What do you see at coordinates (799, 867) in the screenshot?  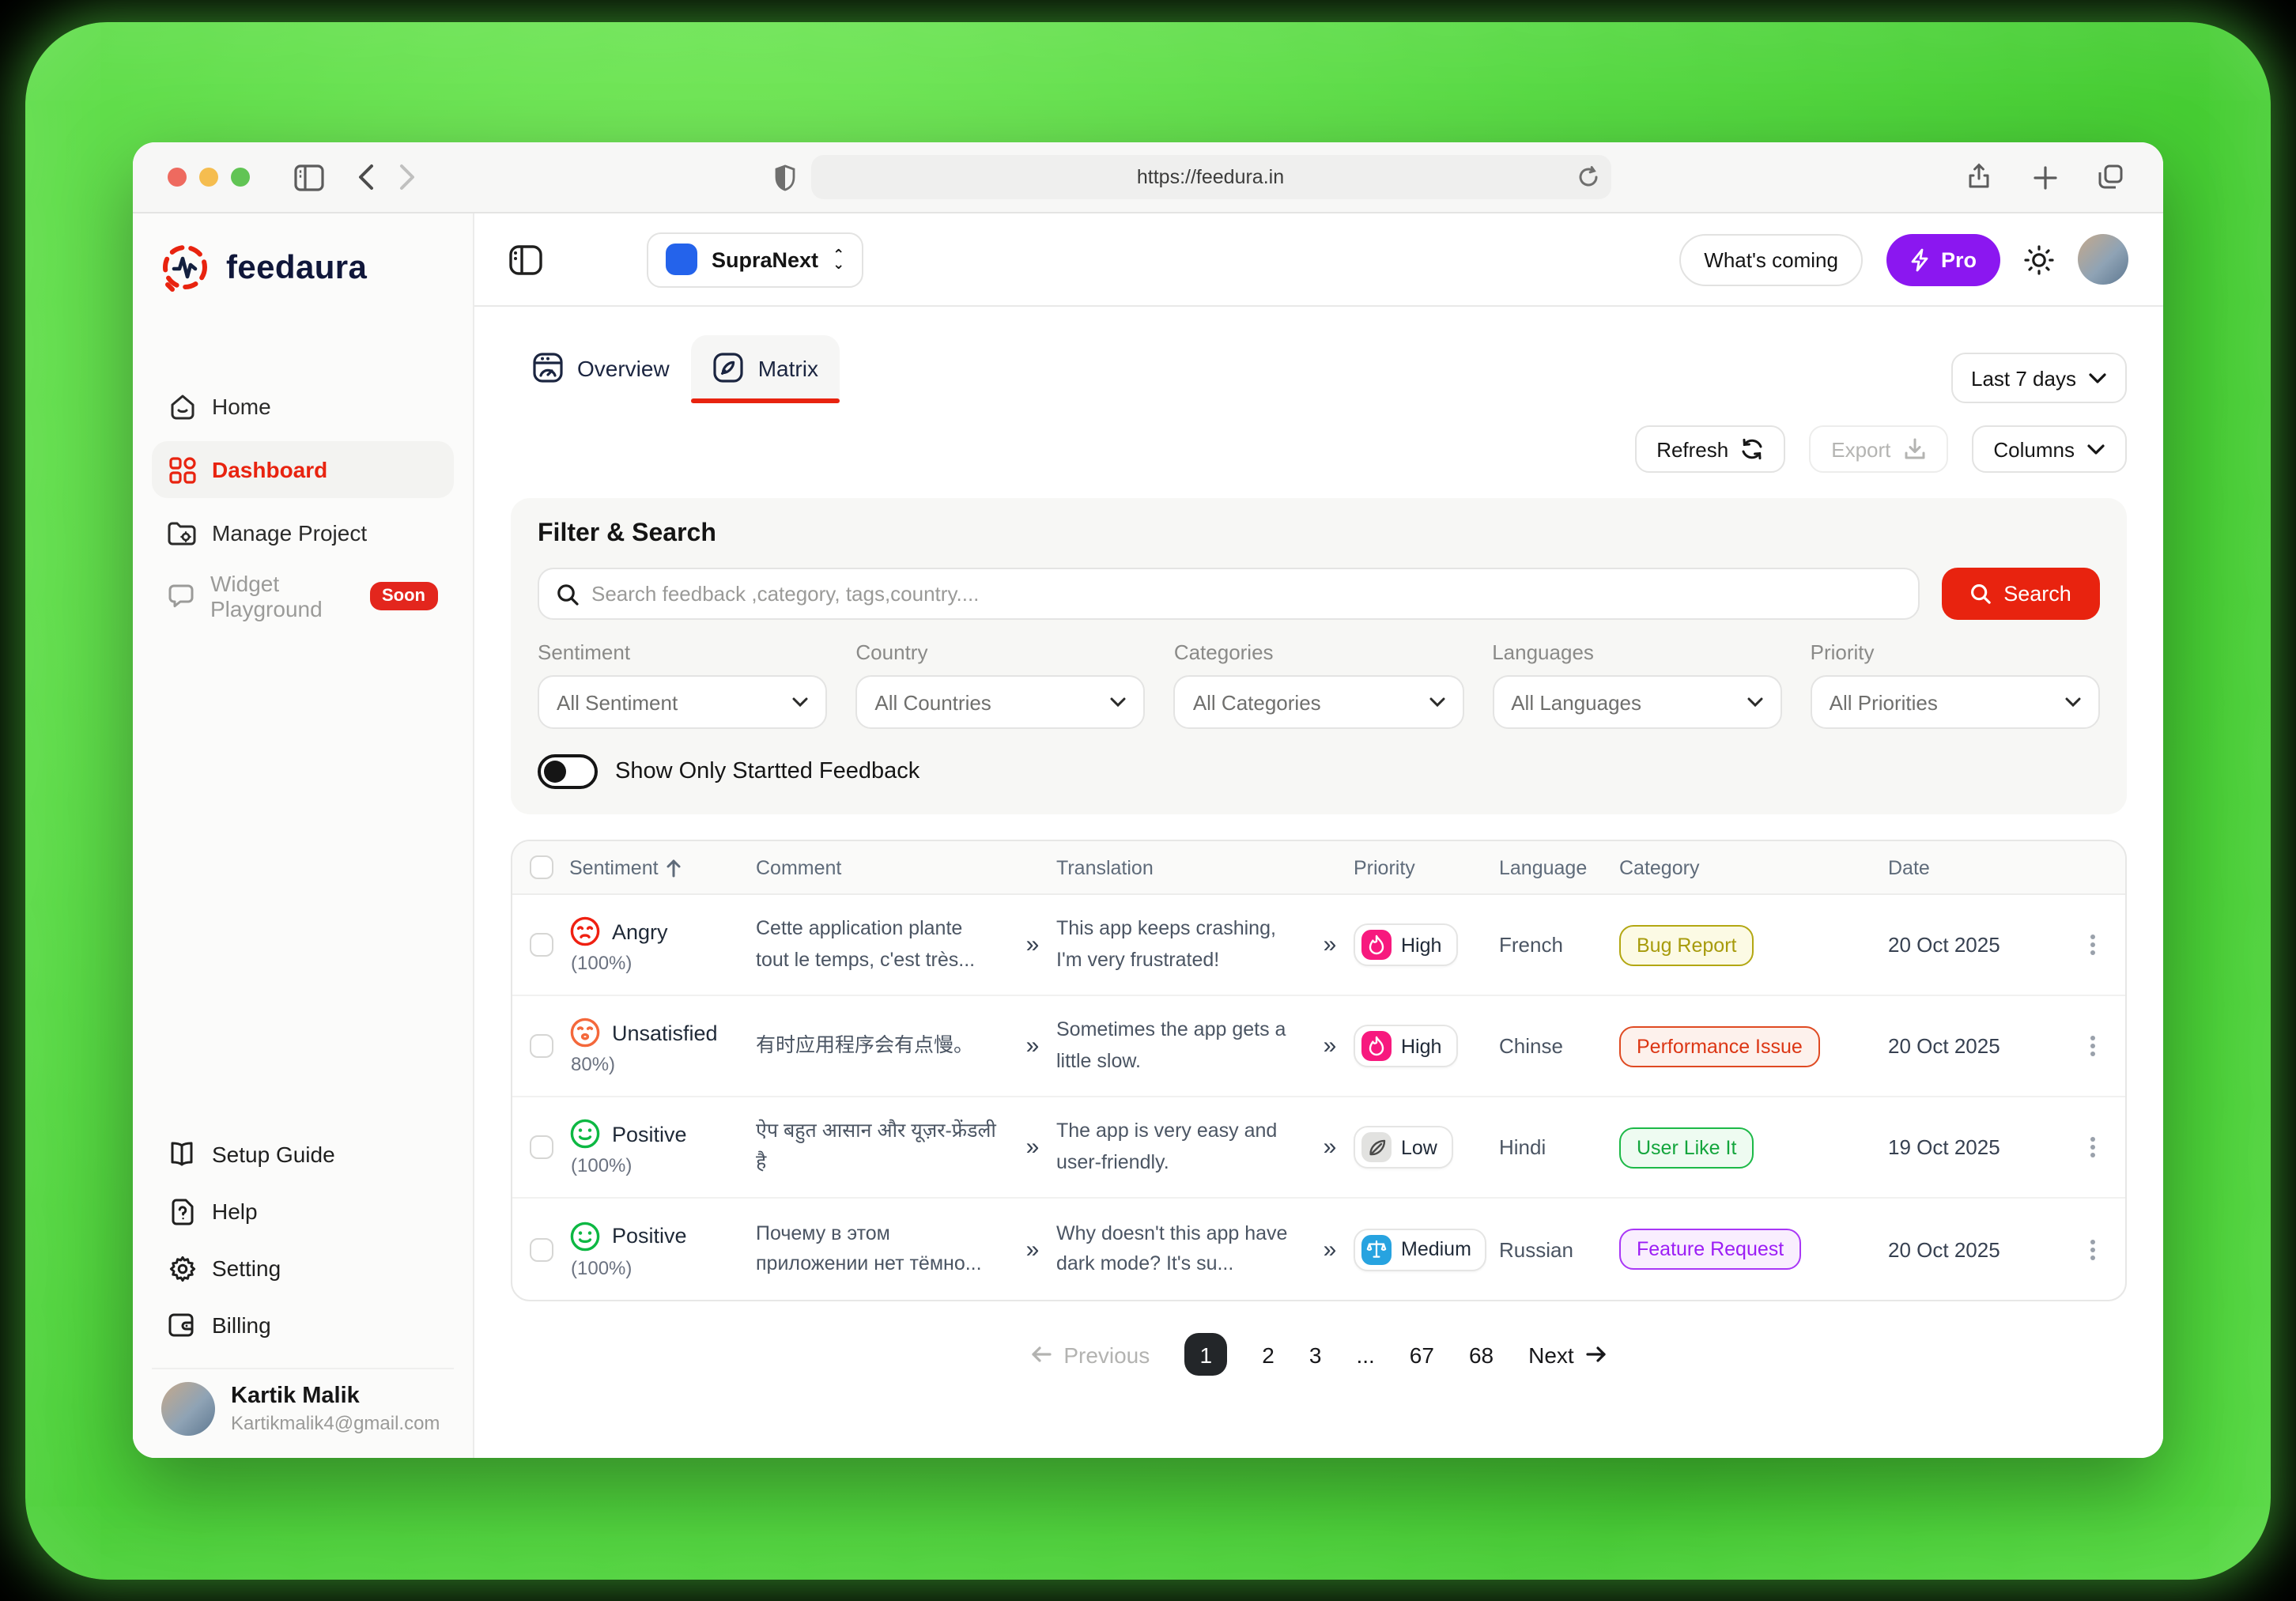 I see `col-comment: Comment` at bounding box center [799, 867].